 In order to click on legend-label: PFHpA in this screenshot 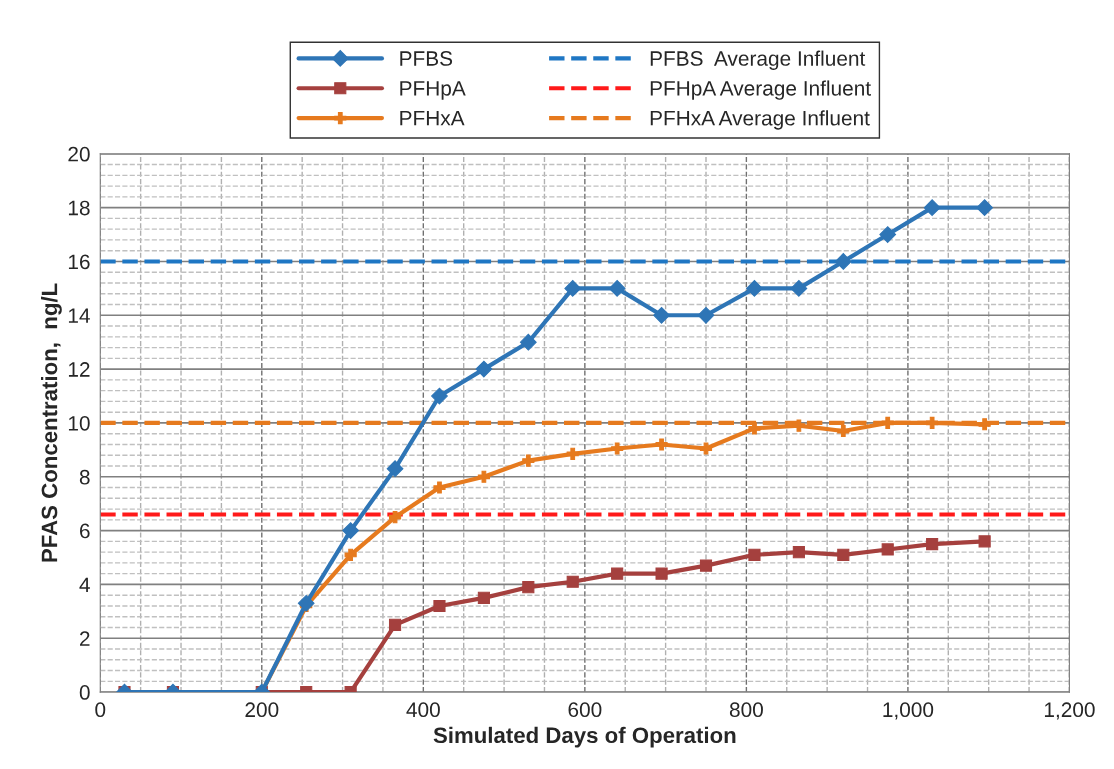, I will do `click(433, 90)`.